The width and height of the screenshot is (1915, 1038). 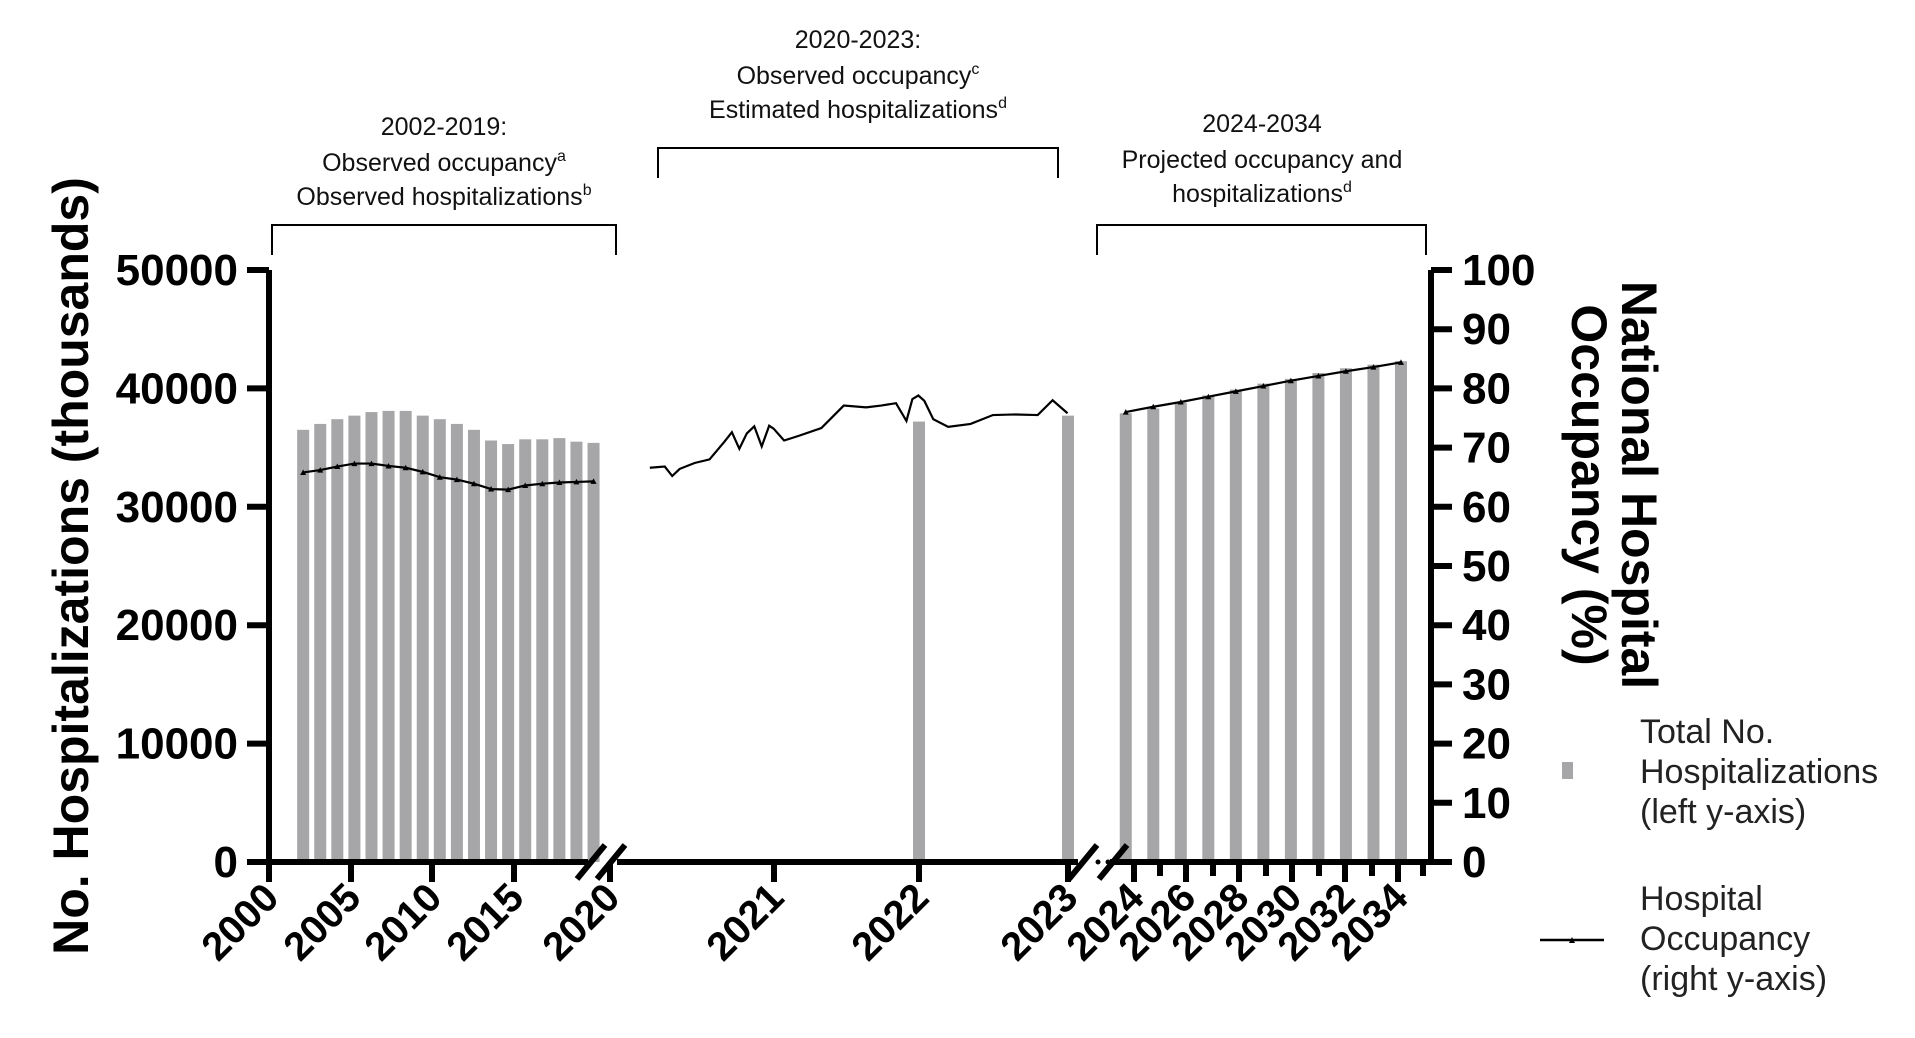 I want to click on right-y-tick-label: 0, so click(x=1474, y=862).